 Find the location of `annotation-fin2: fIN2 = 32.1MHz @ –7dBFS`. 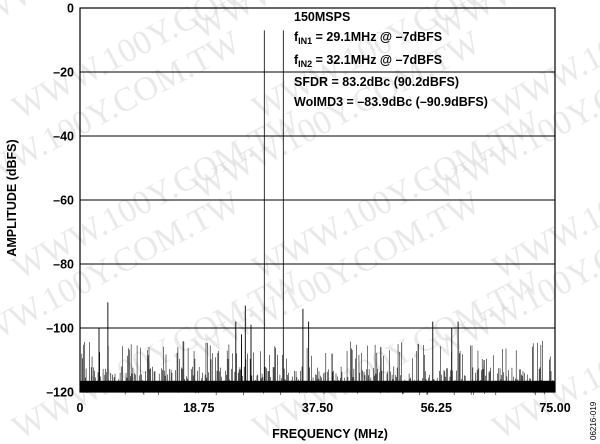

annotation-fin2: fIN2 = 32.1MHz @ –7dBFS is located at coordinates (368, 61).